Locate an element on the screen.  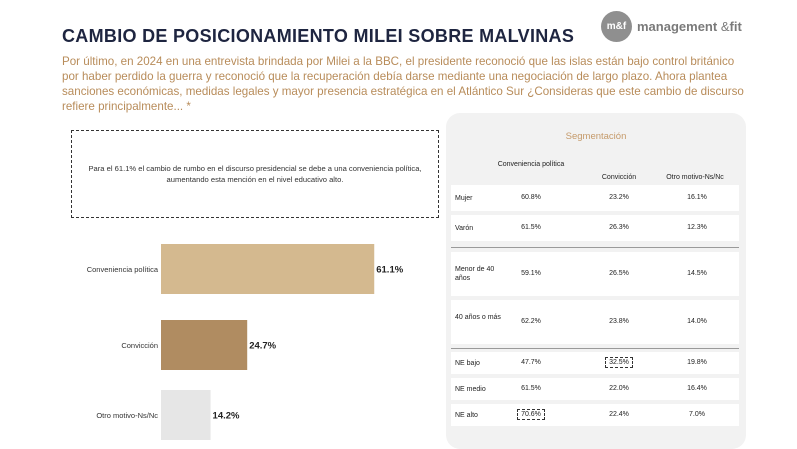
row-label: NE alto is located at coordinates (466, 415).